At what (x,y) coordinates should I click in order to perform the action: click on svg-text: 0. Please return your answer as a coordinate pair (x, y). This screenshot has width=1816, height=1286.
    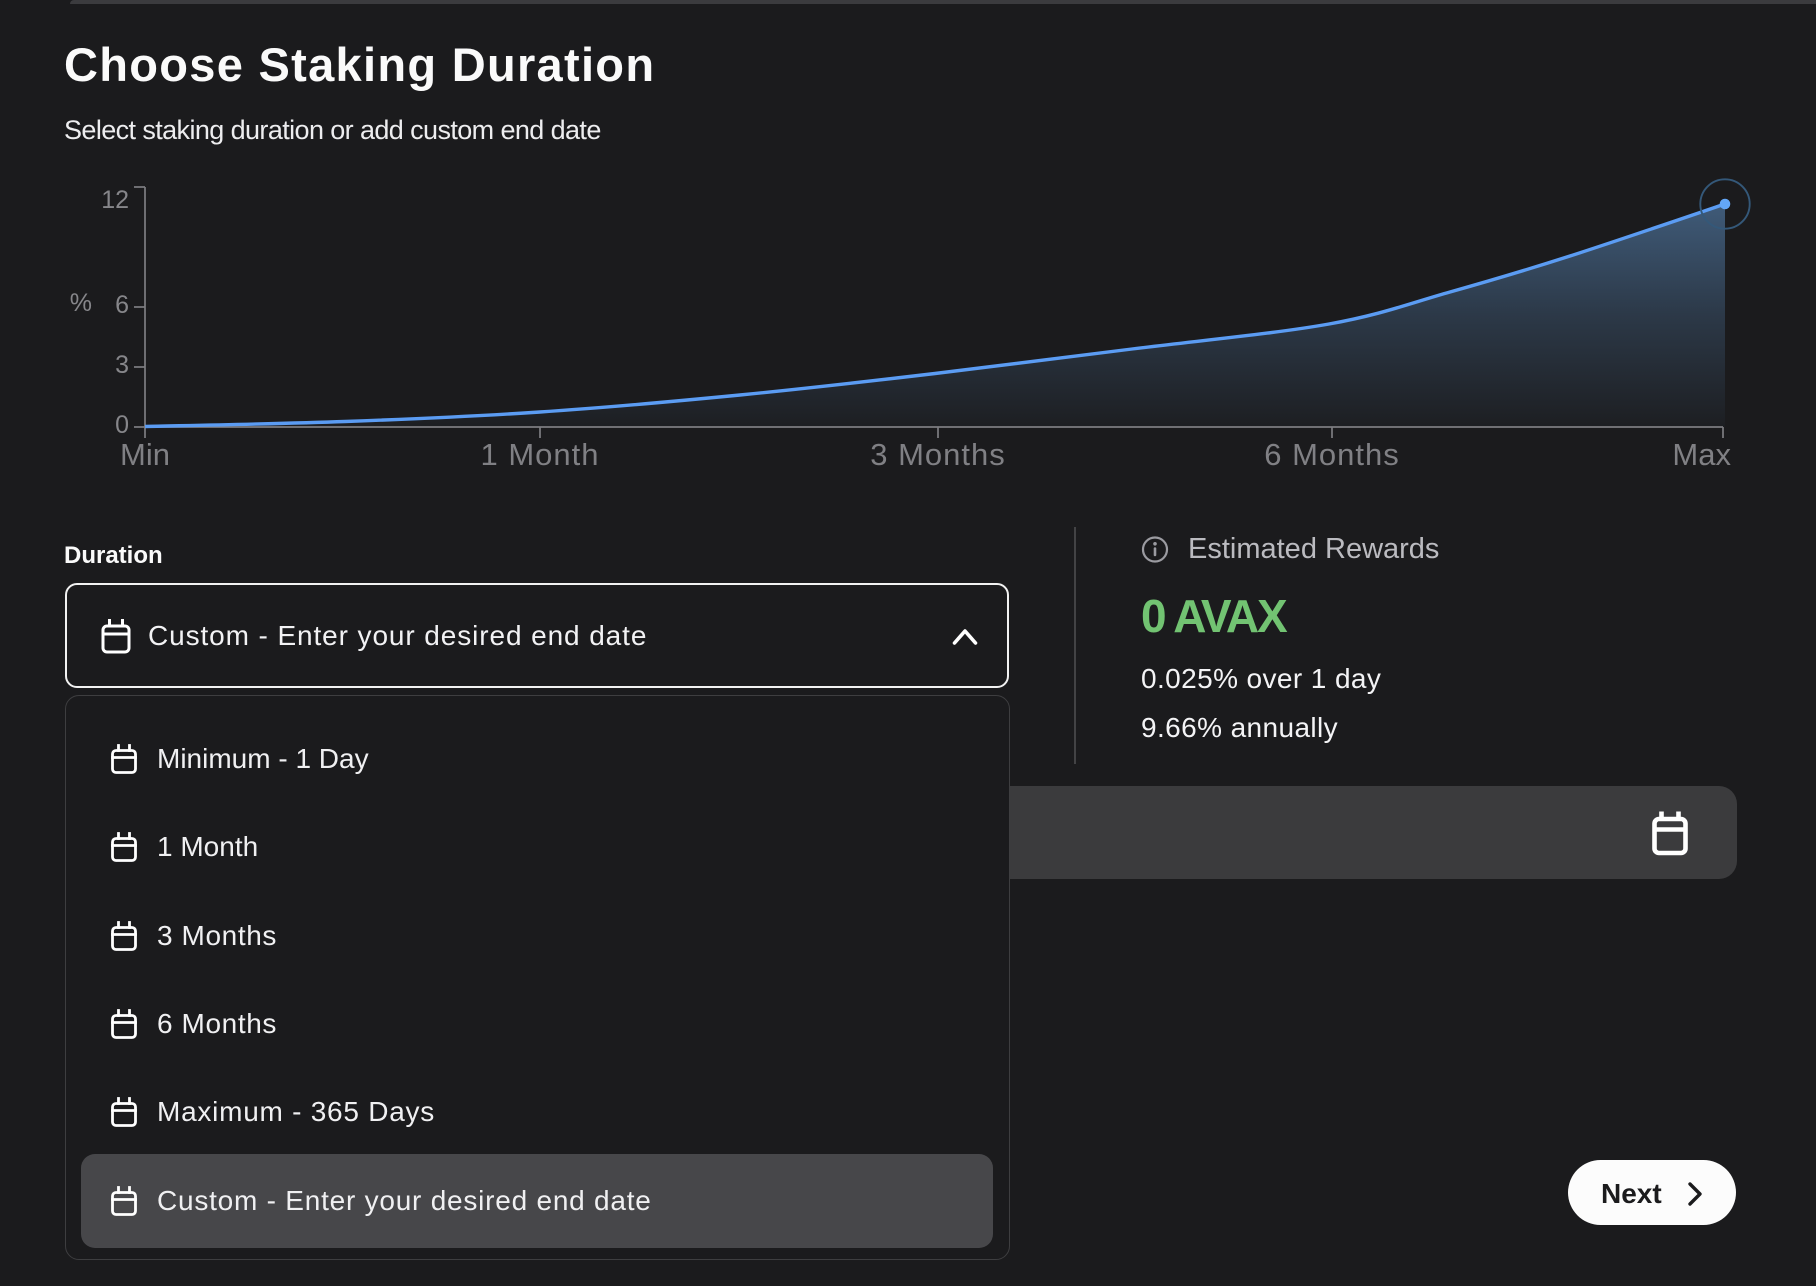
    Looking at the image, I should click on (122, 425).